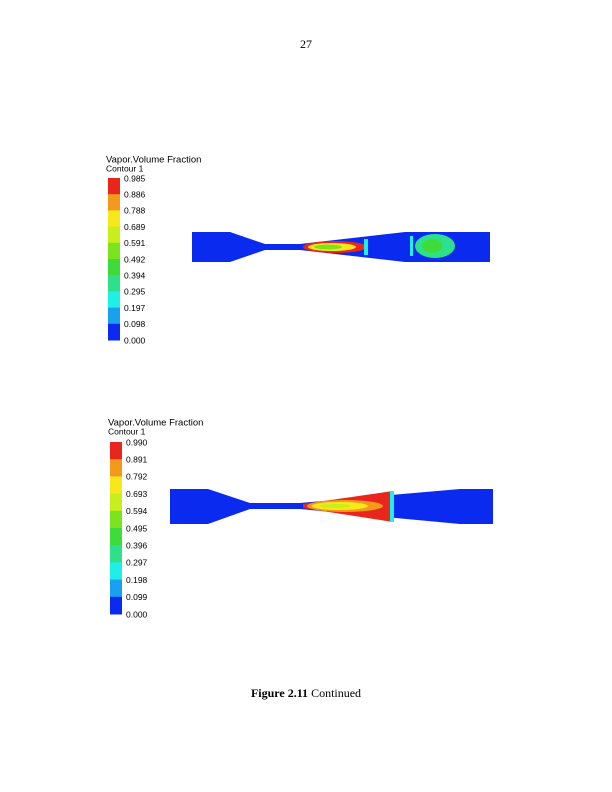 This screenshot has height=792, width=612. Describe the element at coordinates (135, 211) in the screenshot. I see `legend-level-label: 0.788` at that location.